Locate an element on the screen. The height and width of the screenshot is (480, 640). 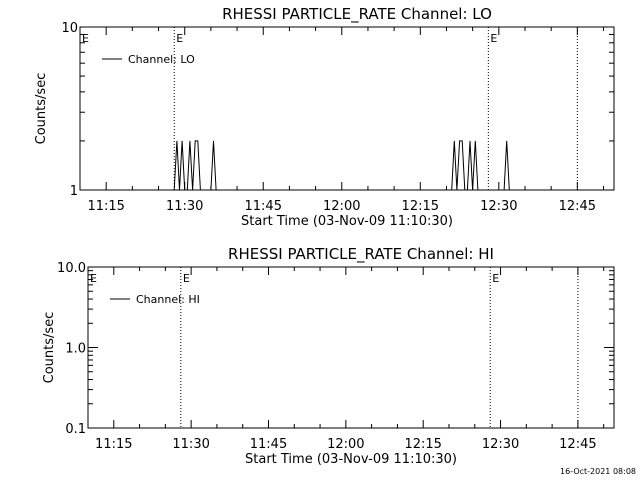
y-tick-label: 1.0 is located at coordinates (75, 349).